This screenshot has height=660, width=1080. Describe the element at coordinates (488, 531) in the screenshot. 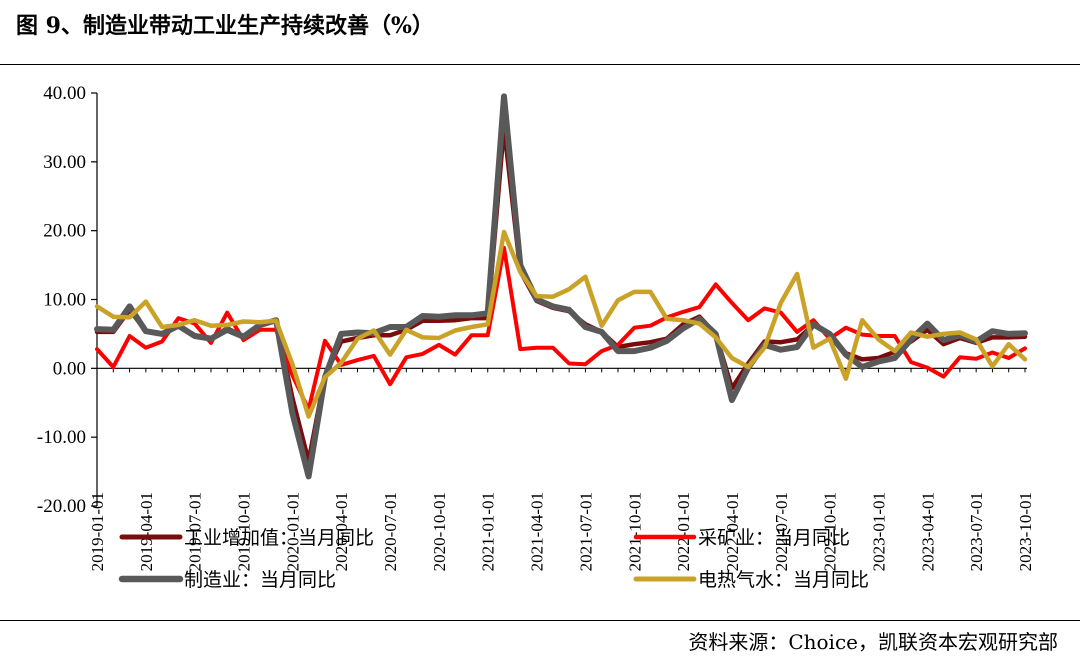

I see `x-tick-label: 2021-01-01` at that location.